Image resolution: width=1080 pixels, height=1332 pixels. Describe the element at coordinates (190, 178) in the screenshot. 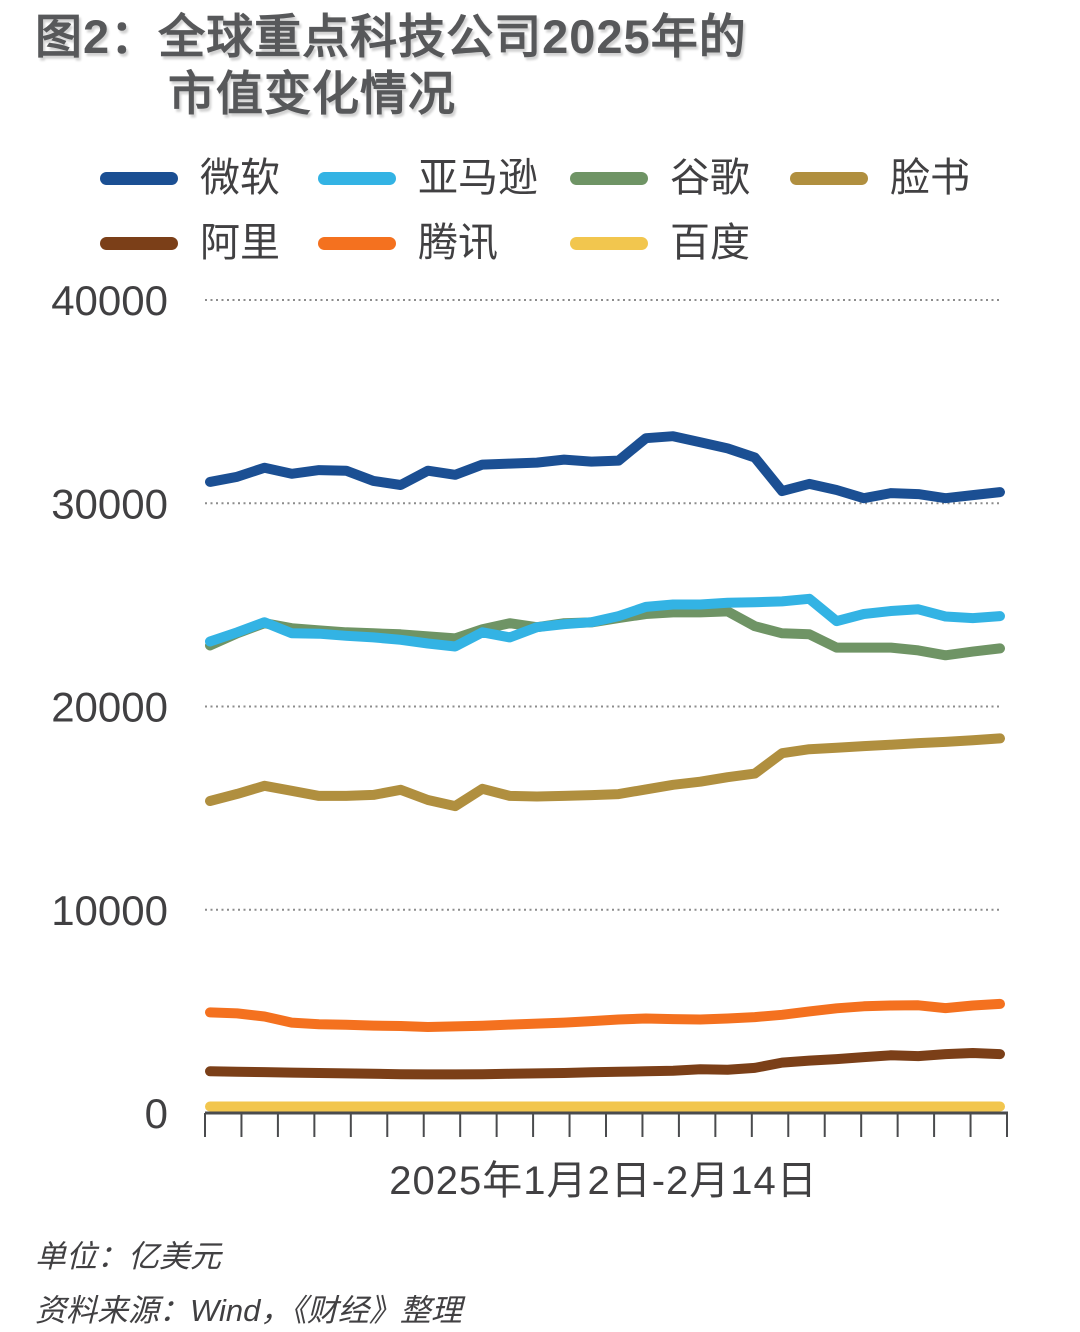

I see `legend-item-microsoft: 微软` at that location.